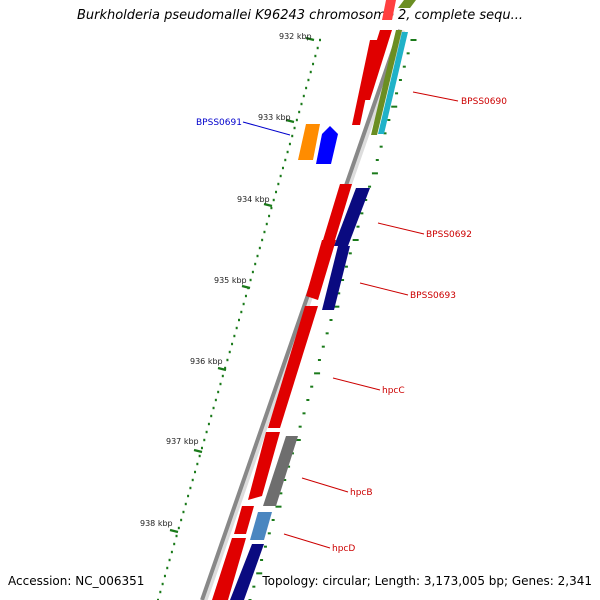 The image size is (600, 600). I want to click on gene-label-bpss0691: BPSS0691, so click(219, 123).